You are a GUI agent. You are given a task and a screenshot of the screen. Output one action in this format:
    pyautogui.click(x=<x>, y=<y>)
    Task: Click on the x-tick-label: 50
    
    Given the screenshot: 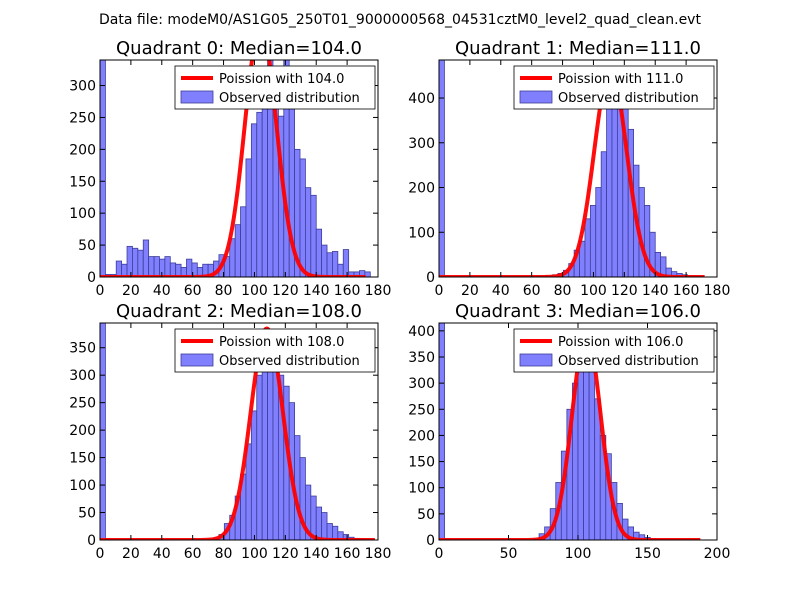 What is the action you would take?
    pyautogui.click(x=509, y=554)
    